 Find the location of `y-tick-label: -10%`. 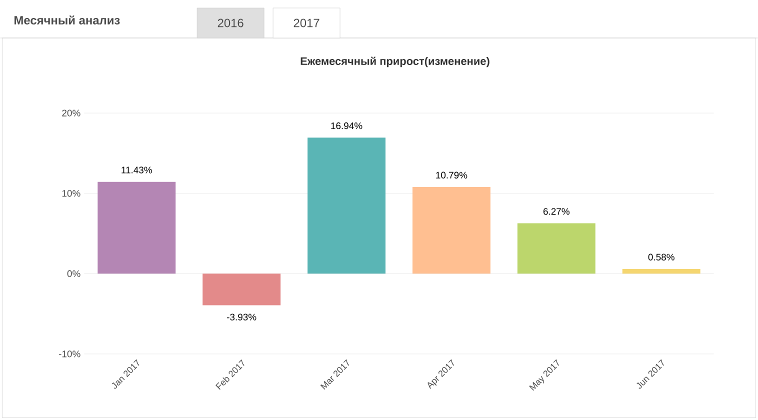

y-tick-label: -10% is located at coordinates (69, 354).